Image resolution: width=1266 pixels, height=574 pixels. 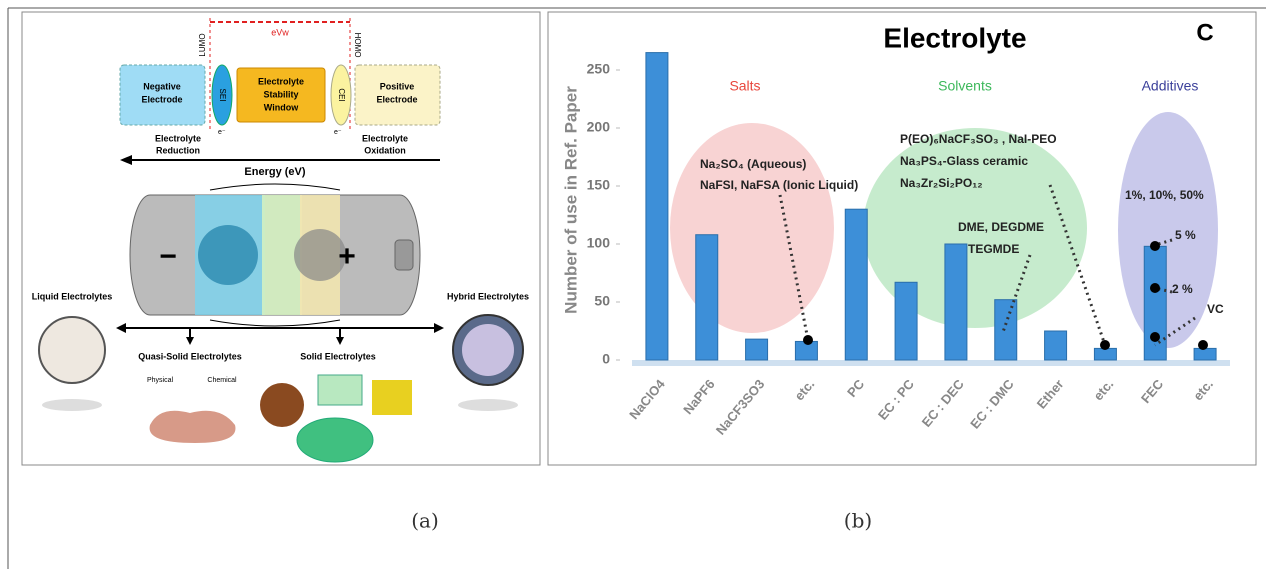 What do you see at coordinates (779, 185) in the screenshot?
I see `annotation: NaFSI, NaFSA (Ionic Liquid)` at bounding box center [779, 185].